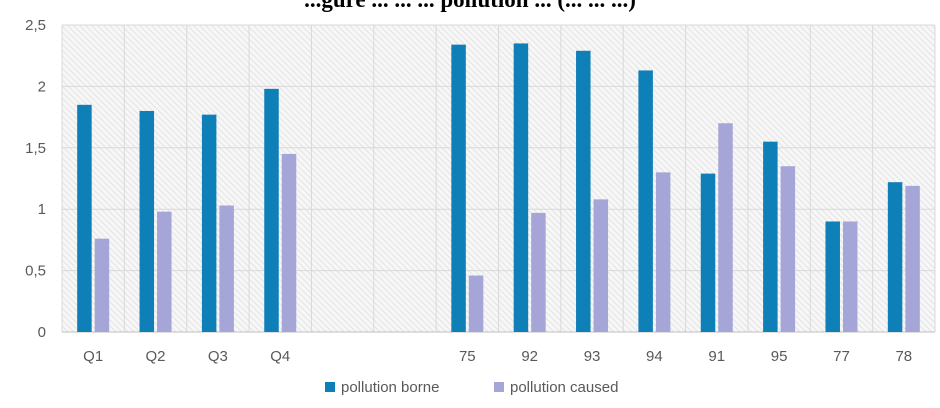  Describe the element at coordinates (156, 356) in the screenshot. I see `x-tick-label: Q2` at that location.